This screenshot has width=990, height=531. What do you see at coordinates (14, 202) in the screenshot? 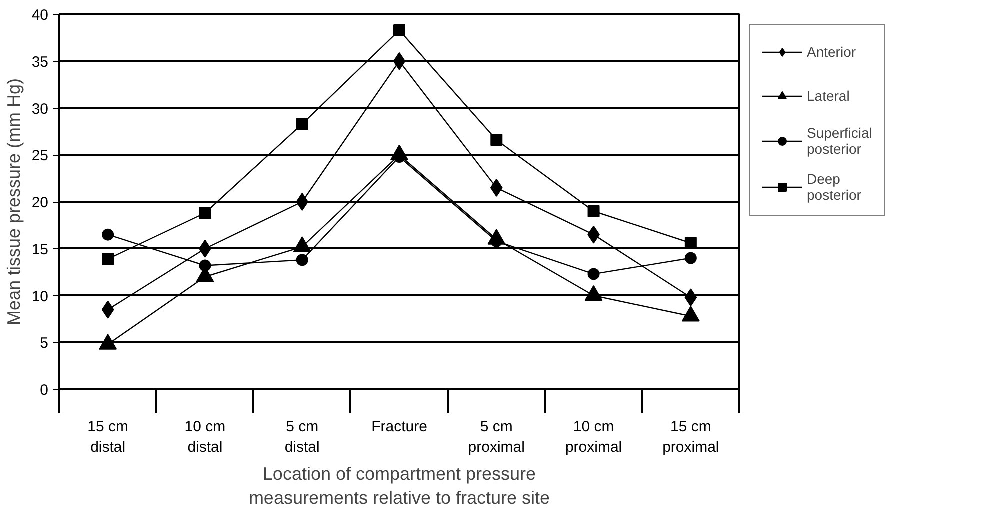
I see `y-axis-title: Mean tissue pressure (mm Hg)` at bounding box center [14, 202].